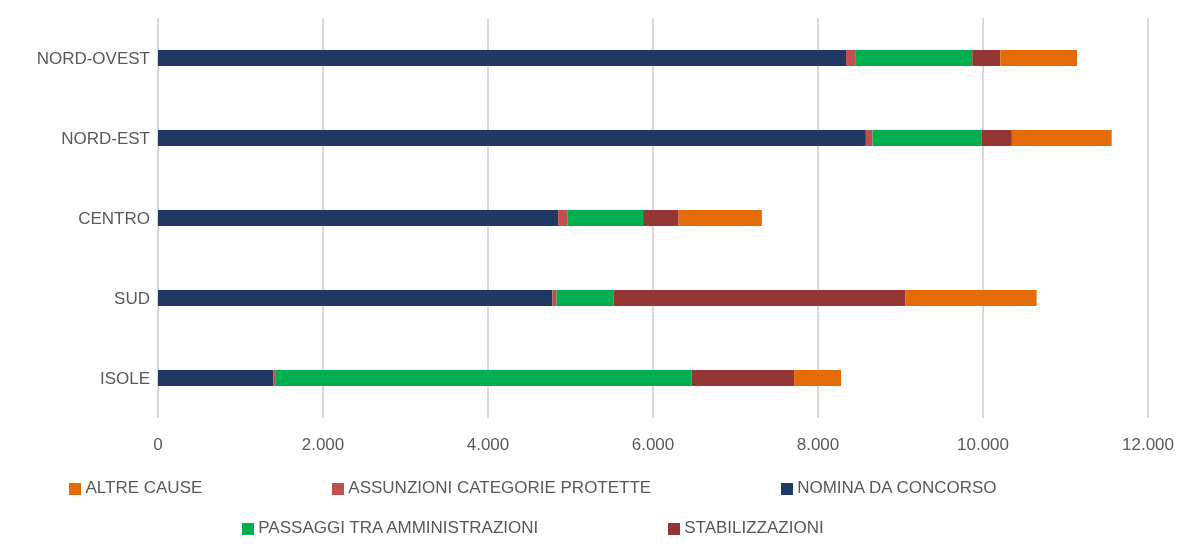 The height and width of the screenshot is (559, 1183). Describe the element at coordinates (488, 445) in the screenshot. I see `x-tick-label: 4.000` at that location.